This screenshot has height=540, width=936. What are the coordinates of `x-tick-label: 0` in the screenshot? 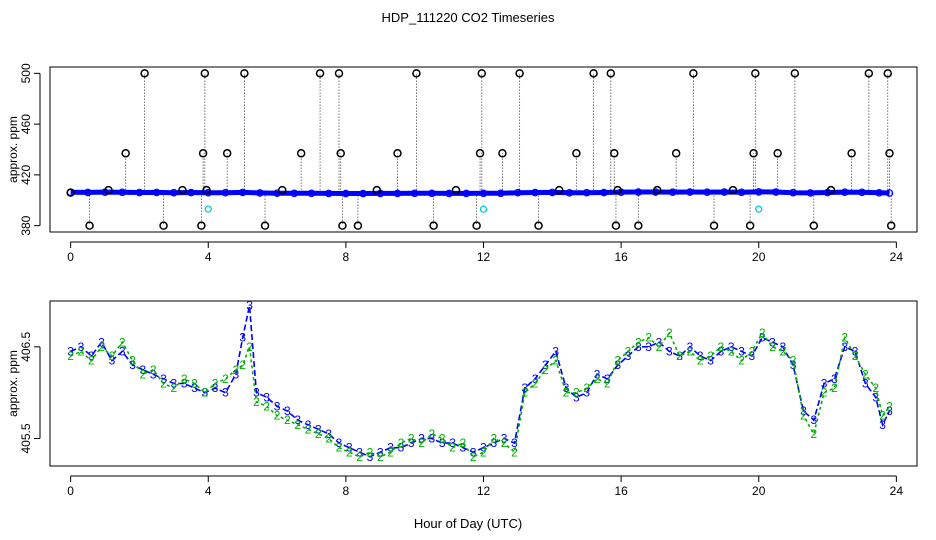 It's located at (70, 257).